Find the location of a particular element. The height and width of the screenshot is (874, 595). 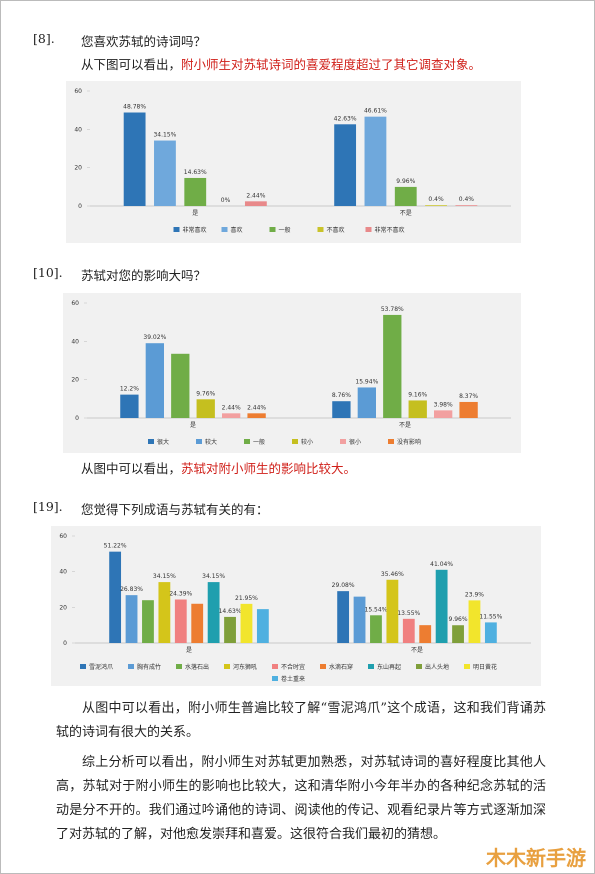

value-label: 42.63% is located at coordinates (345, 118).